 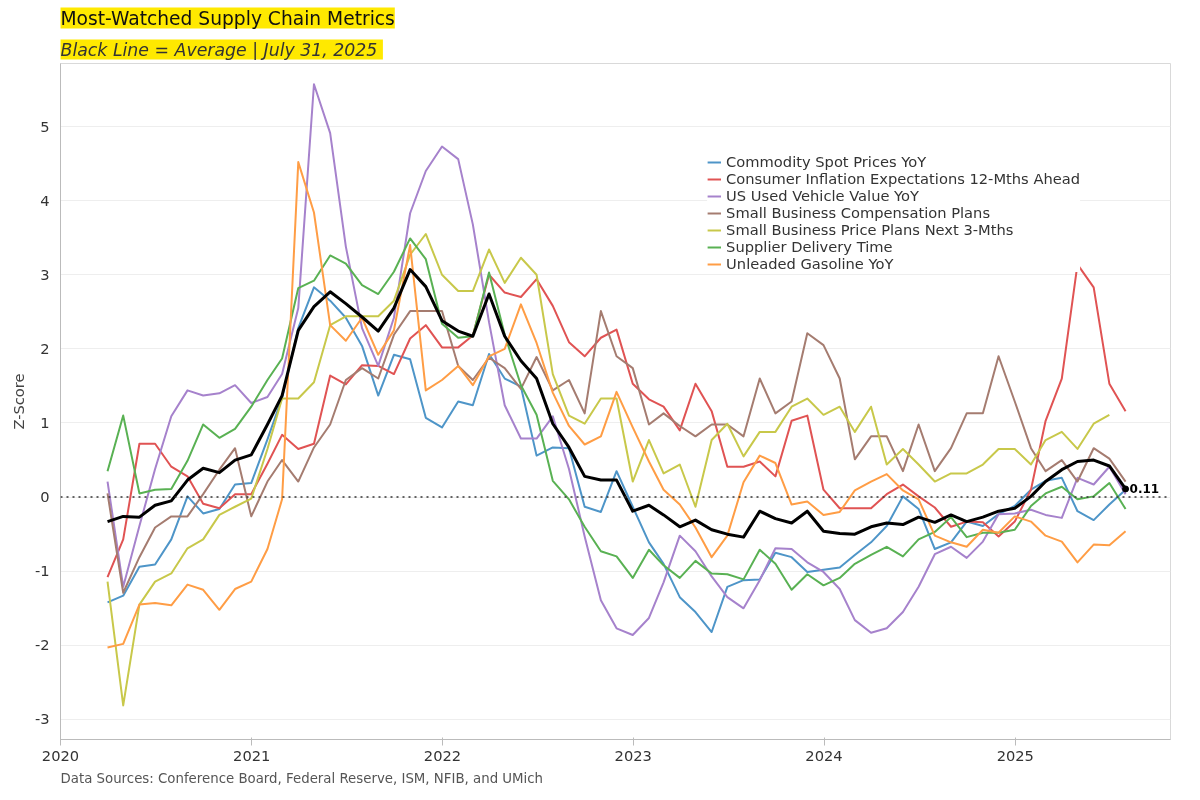 What do you see at coordinates (42, 719) in the screenshot?
I see `y-tick-label: -3` at bounding box center [42, 719].